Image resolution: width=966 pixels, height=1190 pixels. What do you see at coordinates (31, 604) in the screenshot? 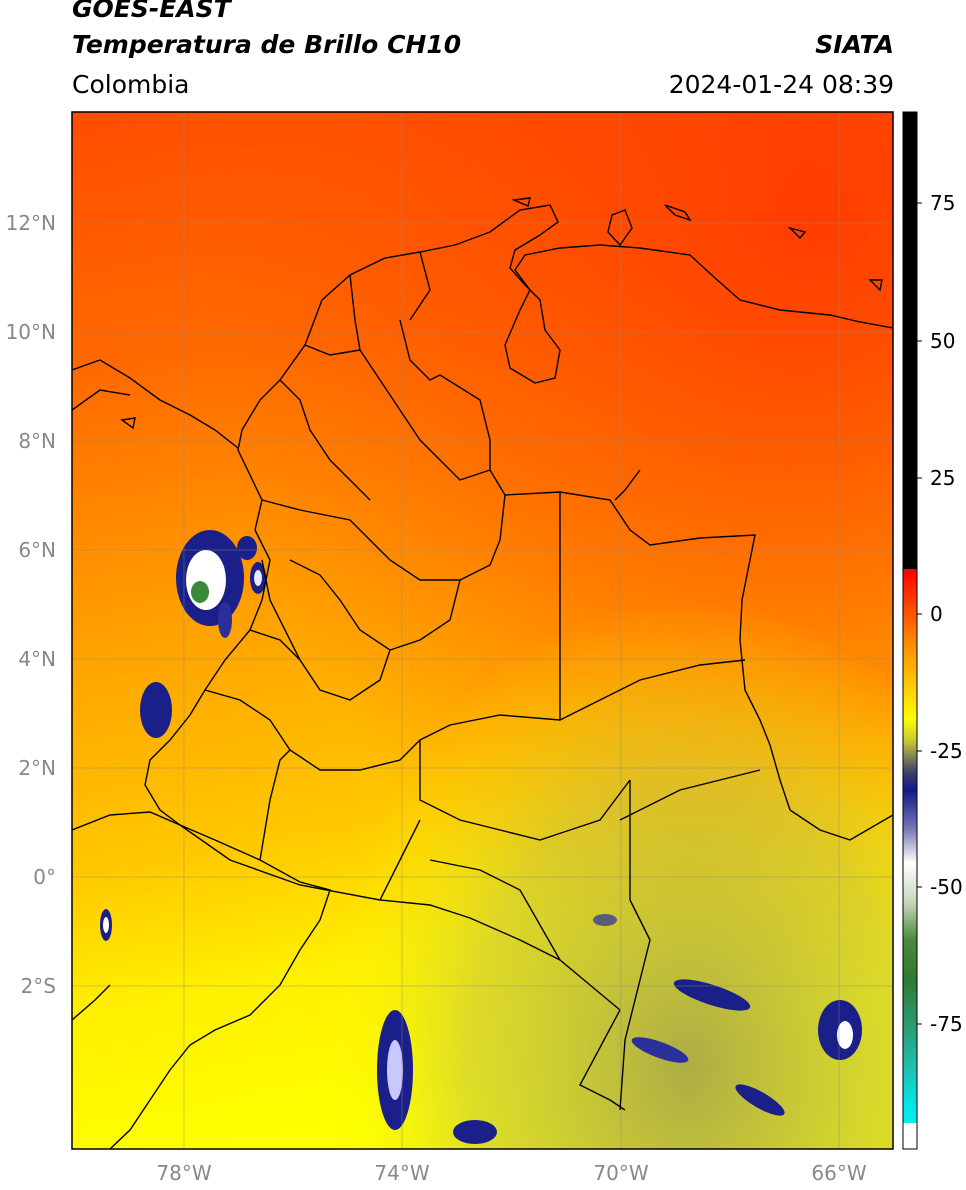
I see `latitude-labels: 12°N 10°N 8°N 6°N 4°N 2°N 0° 2°S` at bounding box center [31, 604].